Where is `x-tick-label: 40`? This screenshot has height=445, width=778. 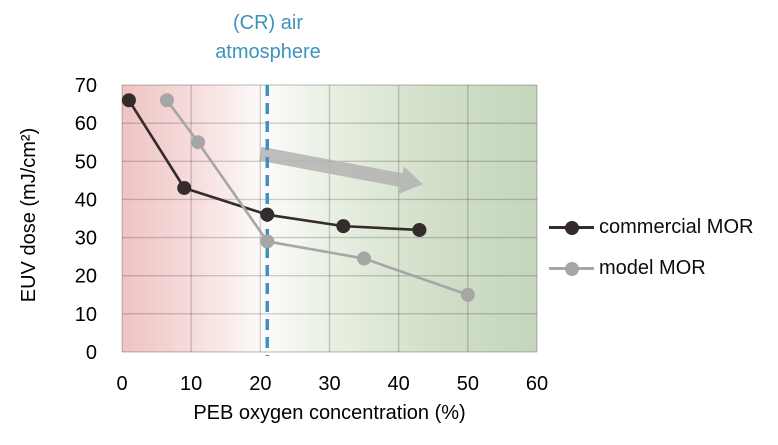
x-tick-label: 40 is located at coordinates (399, 384).